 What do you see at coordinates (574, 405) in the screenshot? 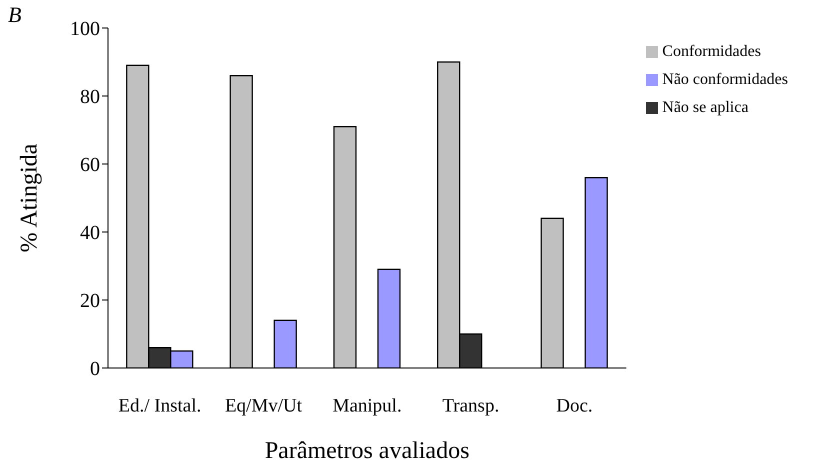
I see `x-tick-label: Doc.` at bounding box center [574, 405].